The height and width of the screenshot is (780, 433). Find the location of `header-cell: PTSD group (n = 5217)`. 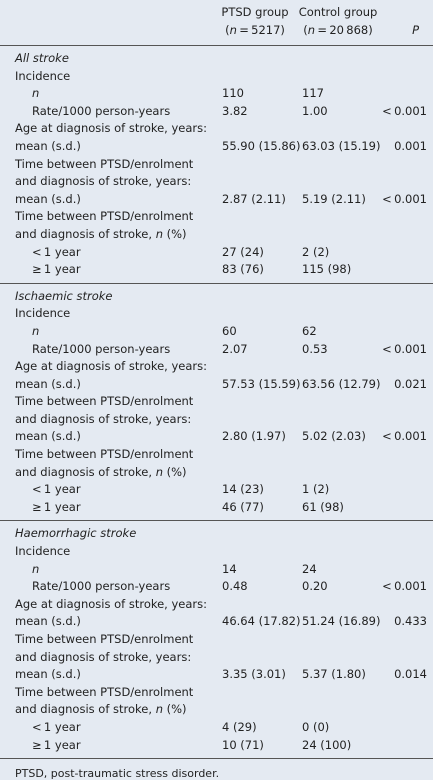

header-cell: PTSD group (n = 5217) is located at coordinates (255, 24).